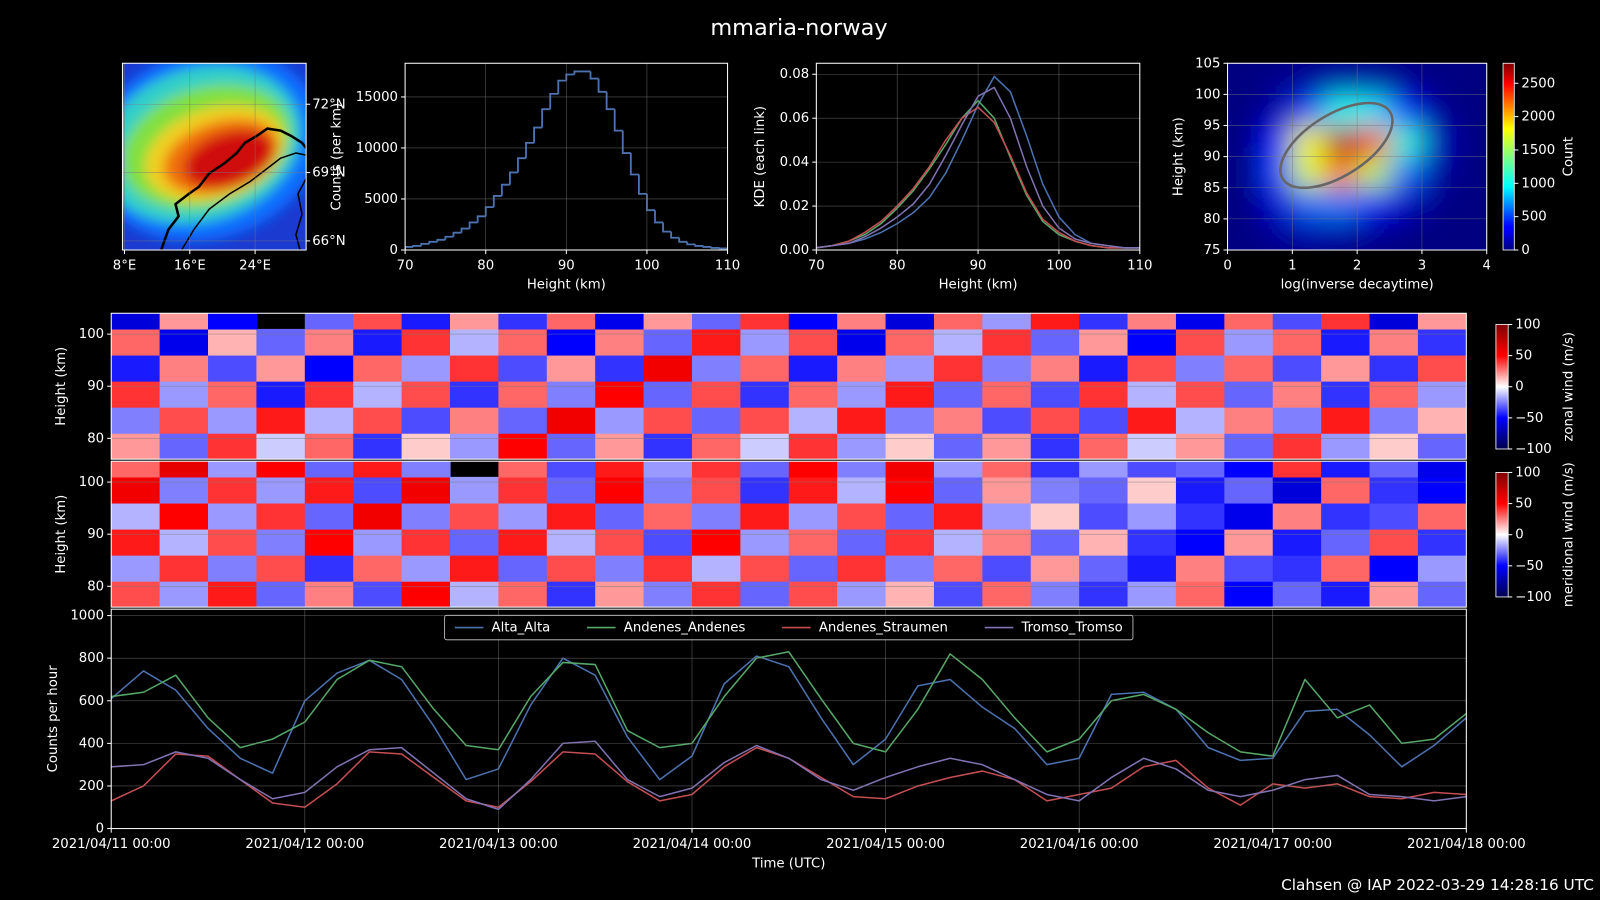  I want to click on x-tick-label: 90, so click(978, 265).